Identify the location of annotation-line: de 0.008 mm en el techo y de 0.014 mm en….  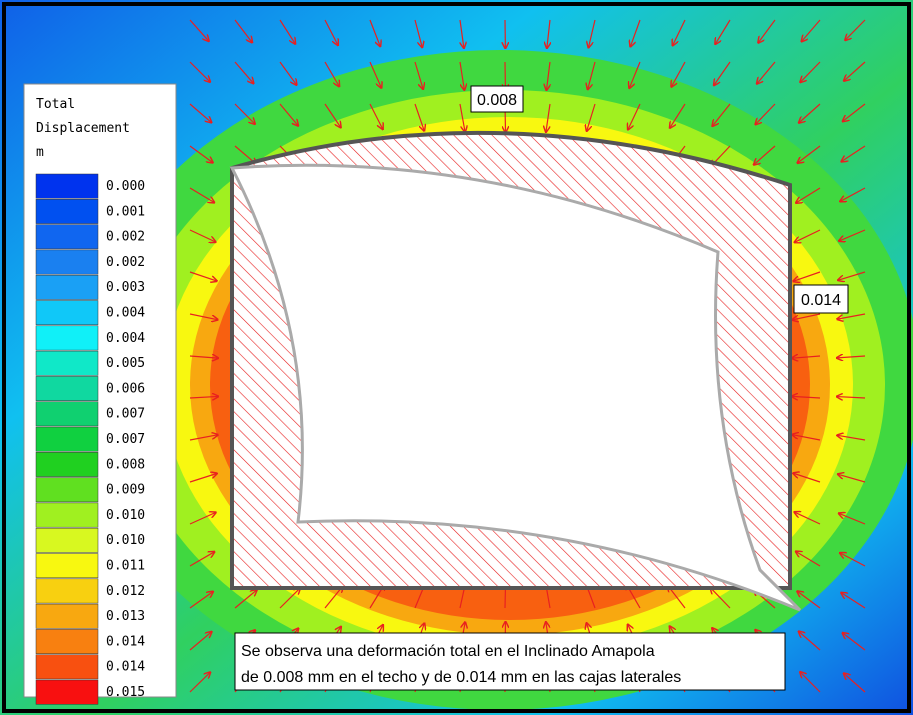
(461, 677).